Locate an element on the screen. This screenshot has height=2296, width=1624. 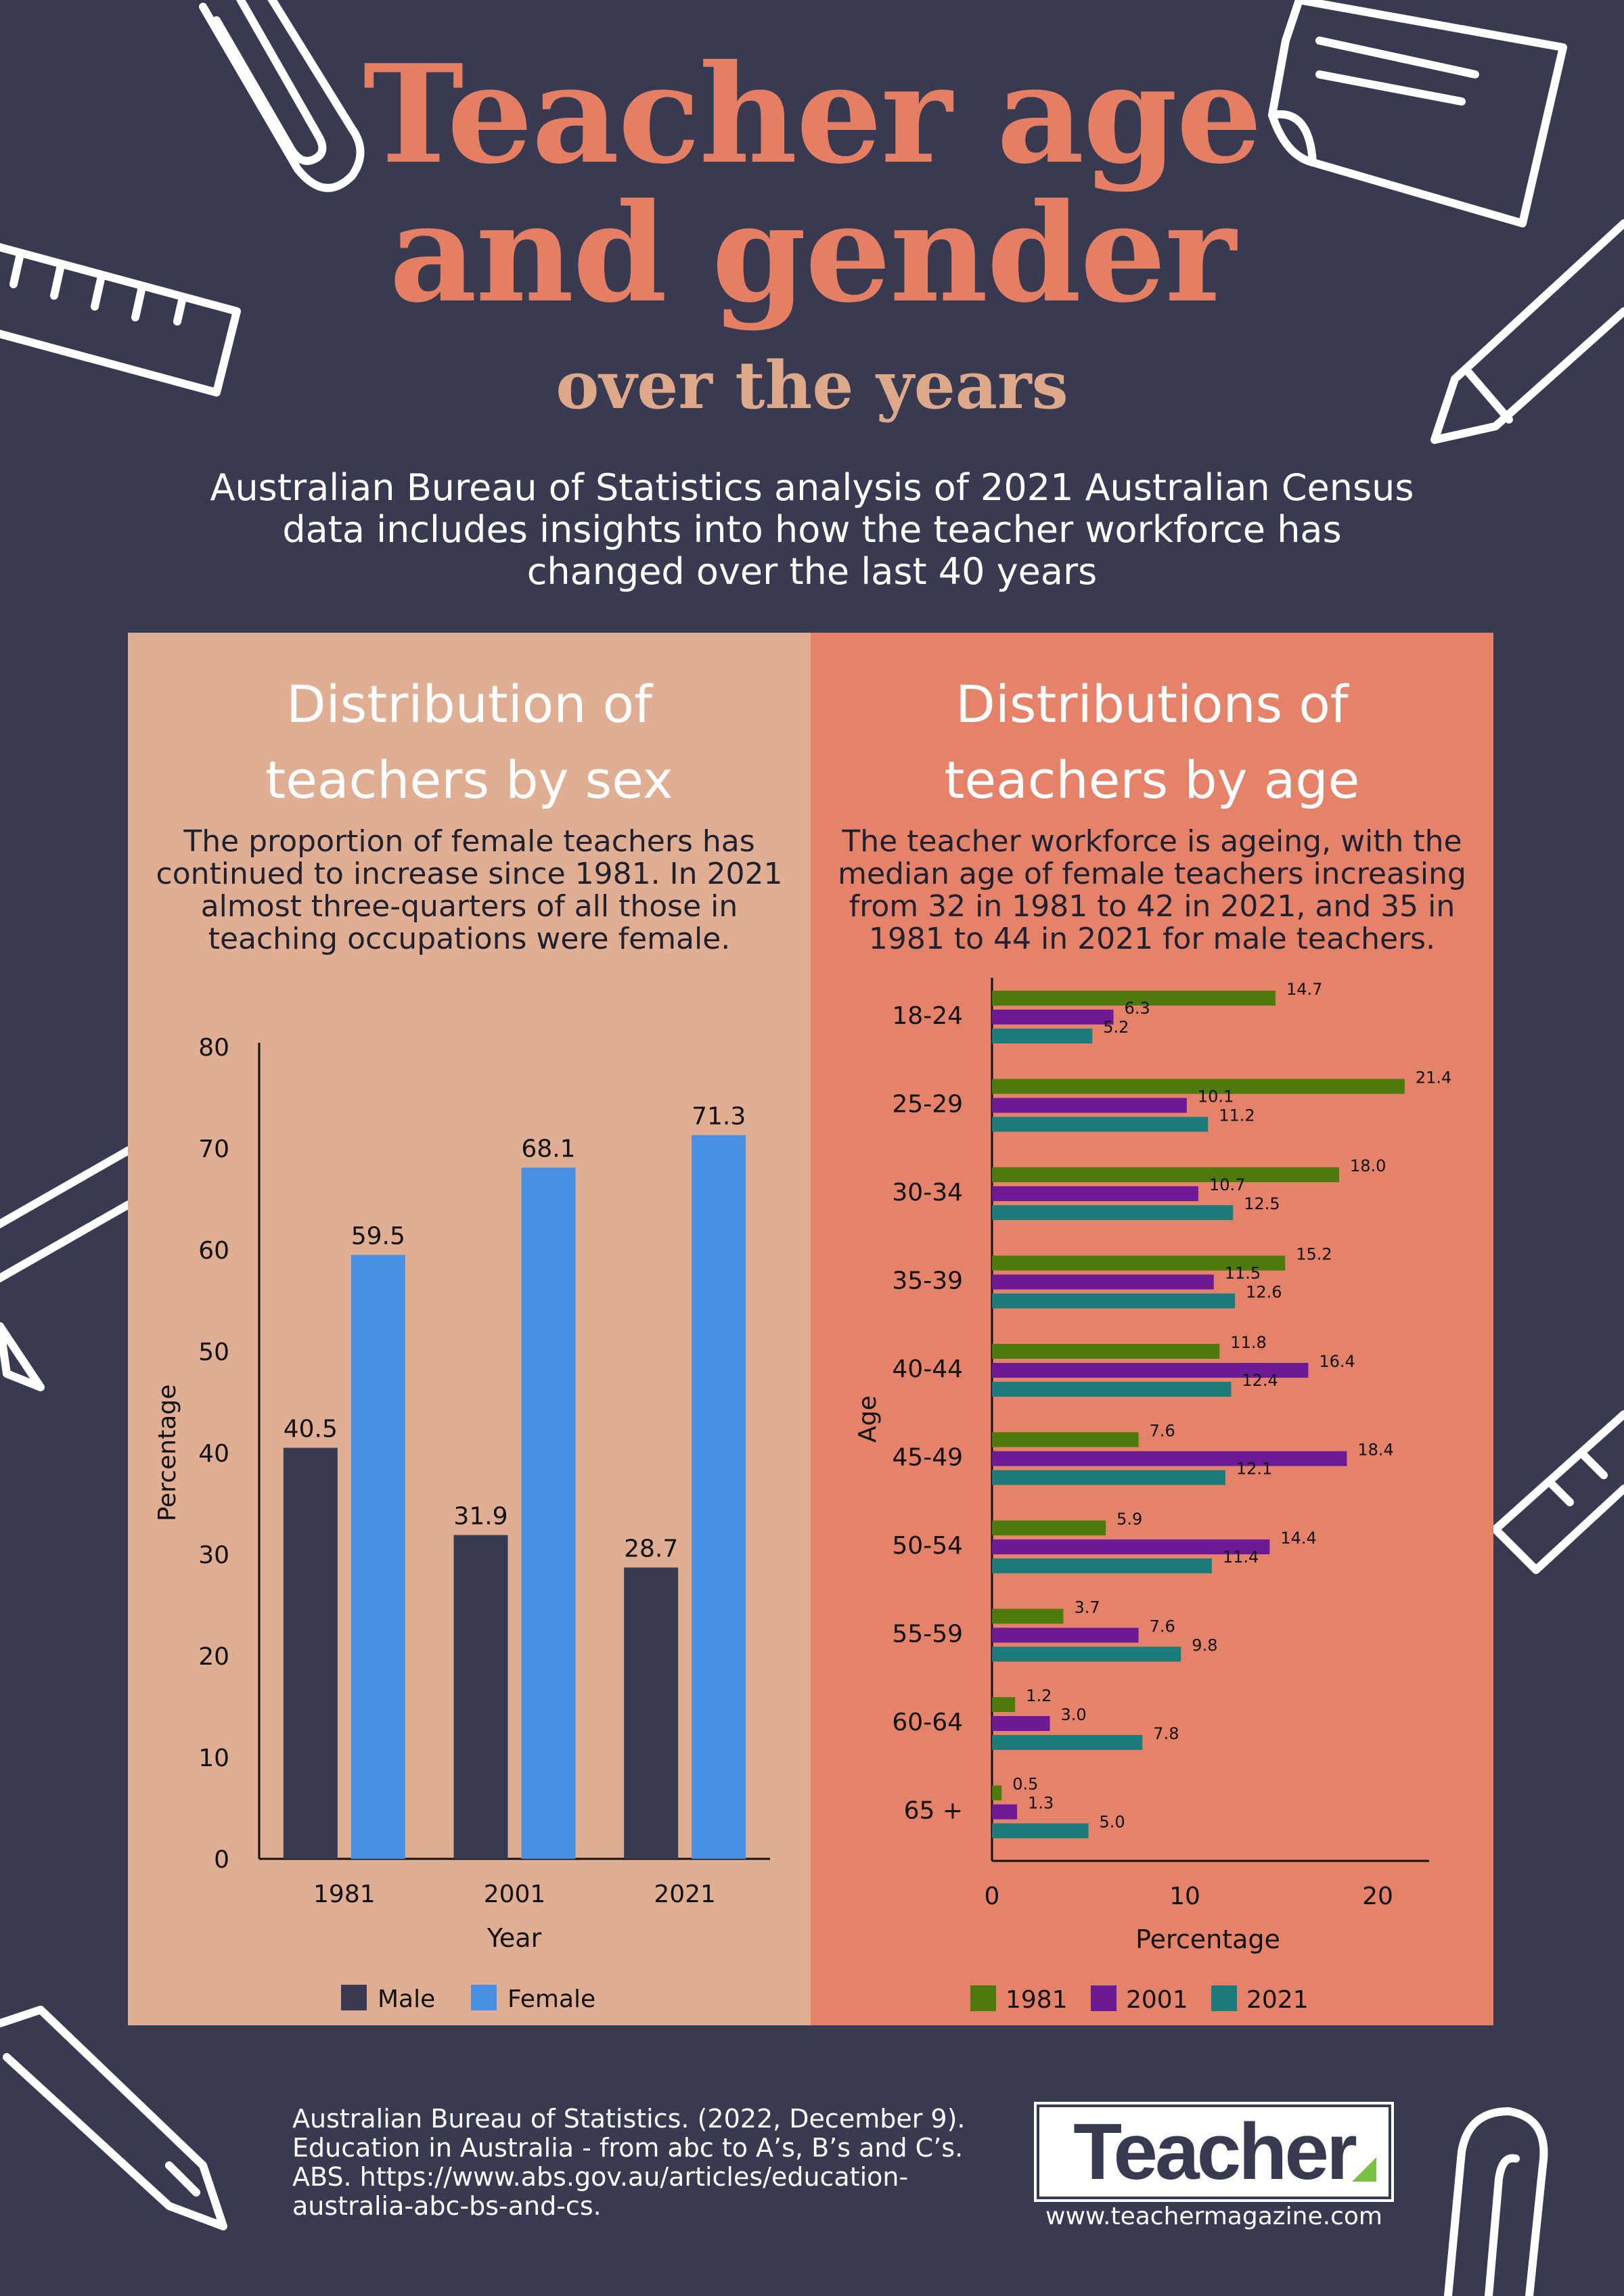
teacher-logo: Teacher is located at coordinates (1214, 2152).